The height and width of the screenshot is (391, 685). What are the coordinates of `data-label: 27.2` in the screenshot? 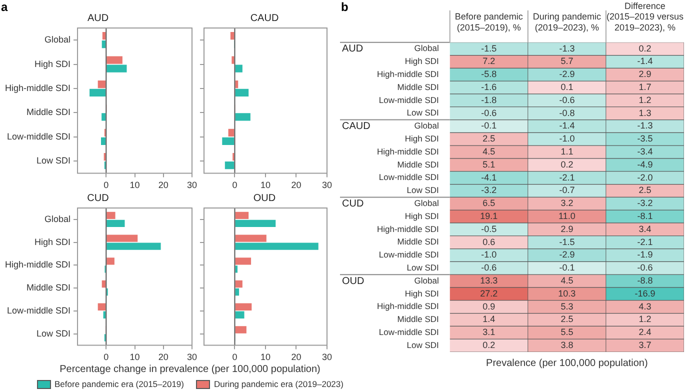 It's located at (489, 293).